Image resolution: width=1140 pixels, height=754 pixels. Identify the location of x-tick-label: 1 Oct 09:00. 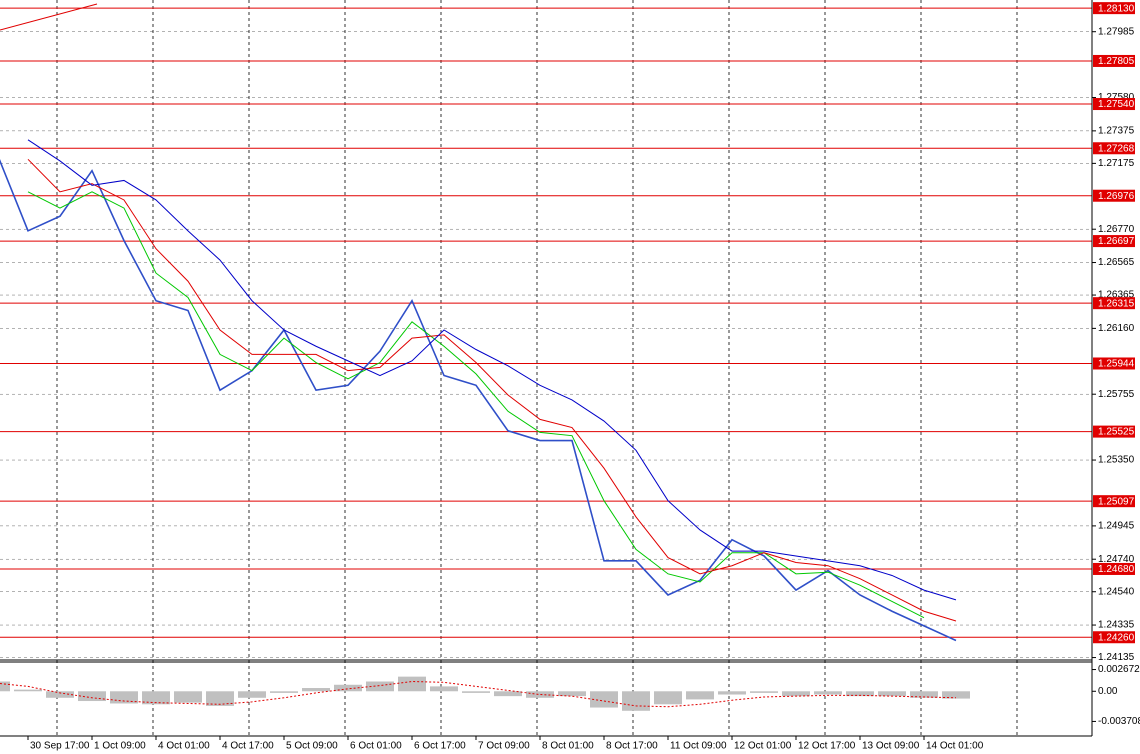
(120, 746).